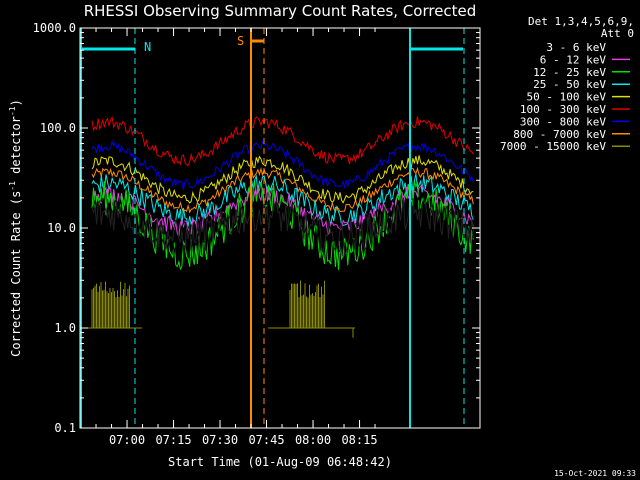 The width and height of the screenshot is (640, 480). What do you see at coordinates (559, 134) in the screenshot?
I see `legend-label: 800 - 7000 keV` at bounding box center [559, 134].